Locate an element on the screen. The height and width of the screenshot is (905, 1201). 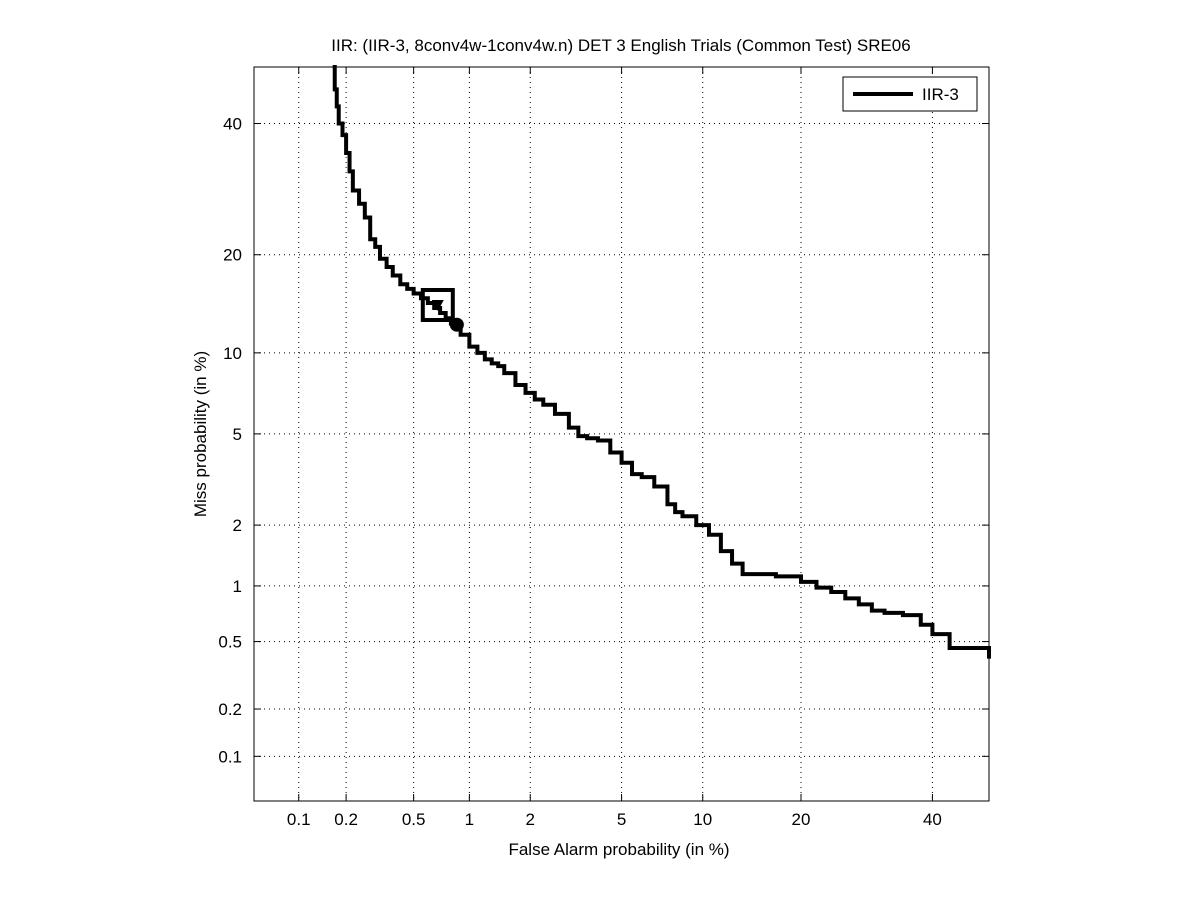
triangle-marker is located at coordinates (437, 305).